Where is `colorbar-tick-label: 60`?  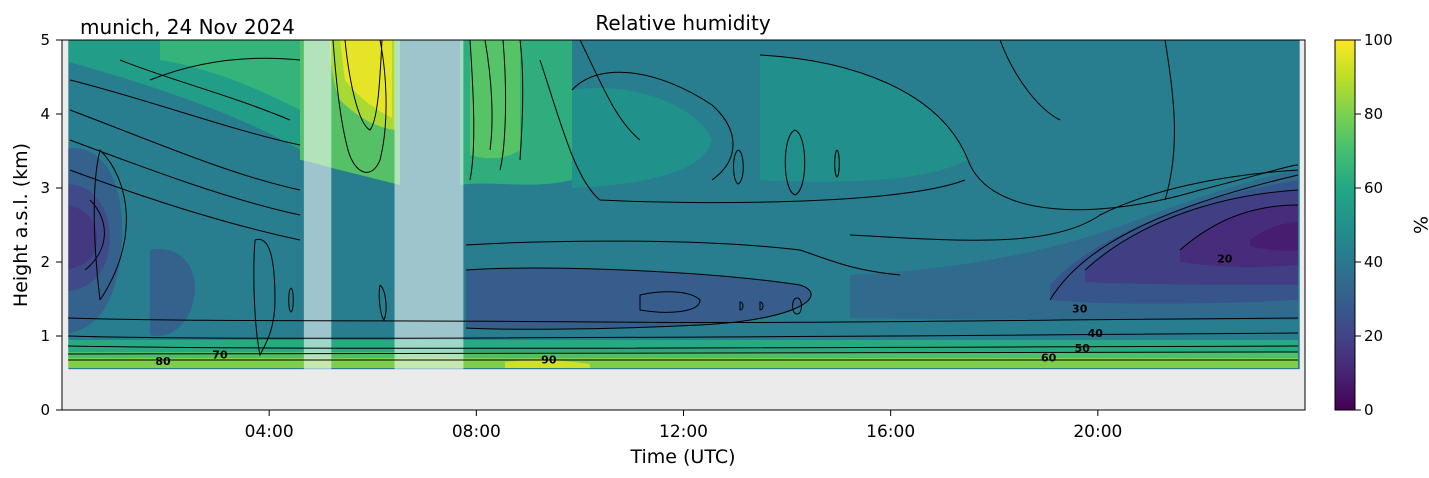
colorbar-tick-label: 60 is located at coordinates (1373, 188).